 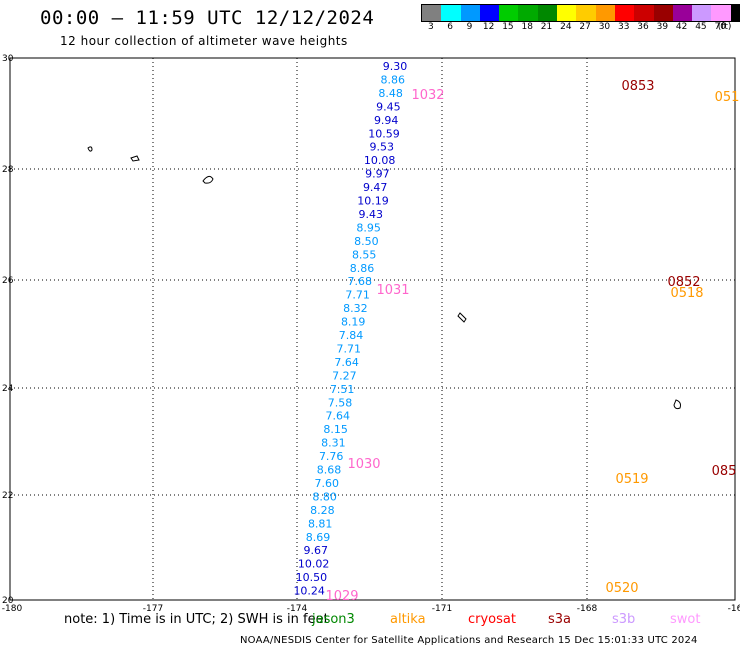 What do you see at coordinates (375, 187) in the screenshot?
I see `wave-height-value: 9.47` at bounding box center [375, 187].